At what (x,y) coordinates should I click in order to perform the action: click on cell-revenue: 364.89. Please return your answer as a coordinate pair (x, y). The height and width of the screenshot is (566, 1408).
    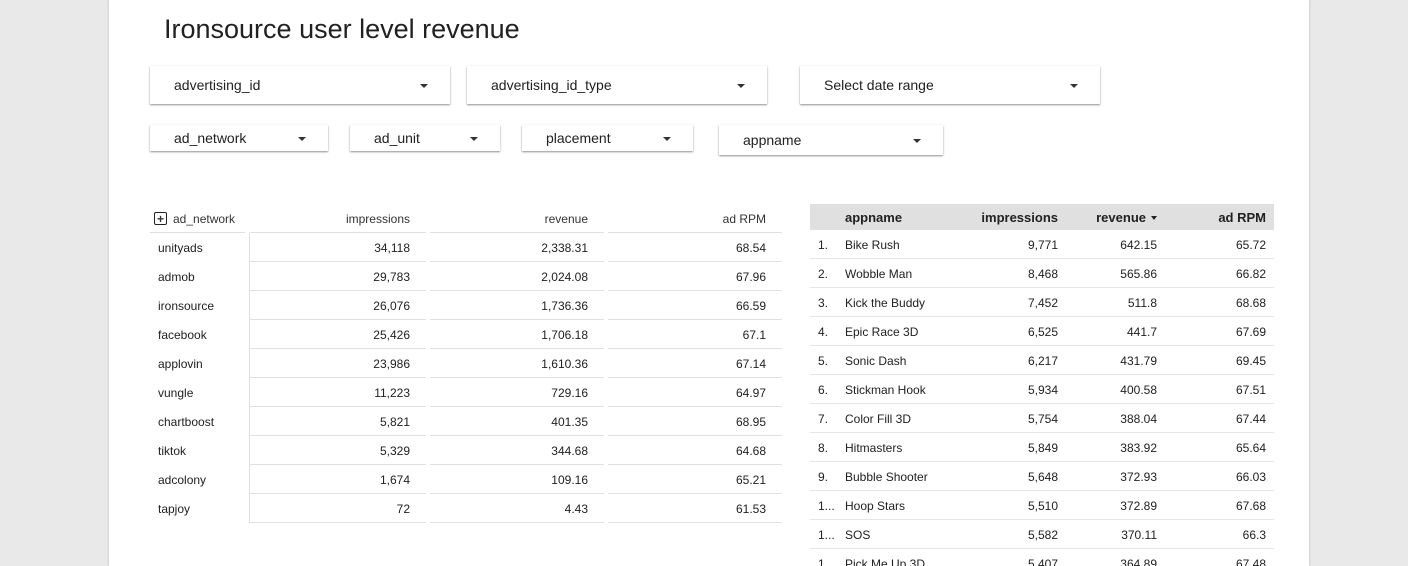
    Looking at the image, I should click on (1138, 561).